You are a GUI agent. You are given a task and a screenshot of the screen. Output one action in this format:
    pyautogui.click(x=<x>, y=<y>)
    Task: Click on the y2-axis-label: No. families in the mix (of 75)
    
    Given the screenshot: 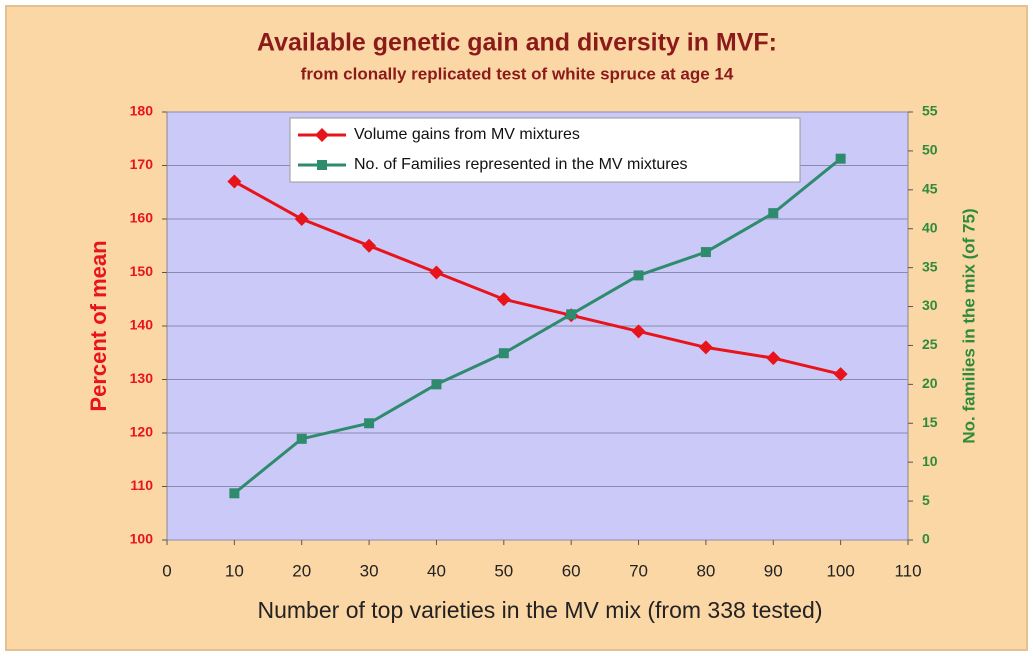 What is the action you would take?
    pyautogui.click(x=968, y=325)
    